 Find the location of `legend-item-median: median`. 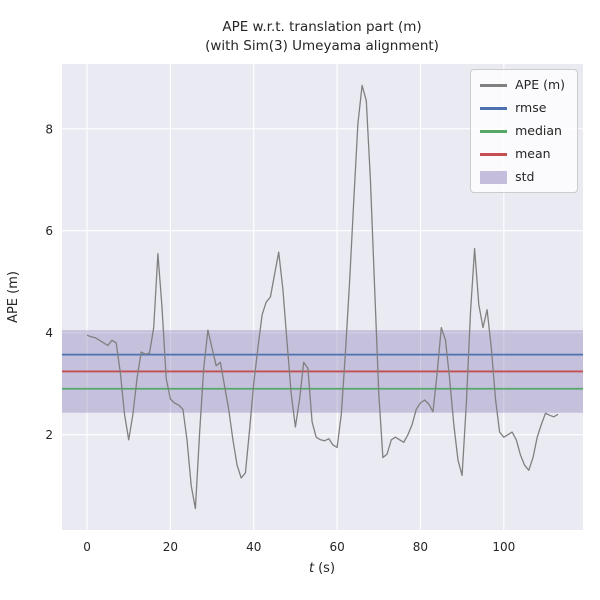

legend-item-median: median is located at coordinates (522, 131).